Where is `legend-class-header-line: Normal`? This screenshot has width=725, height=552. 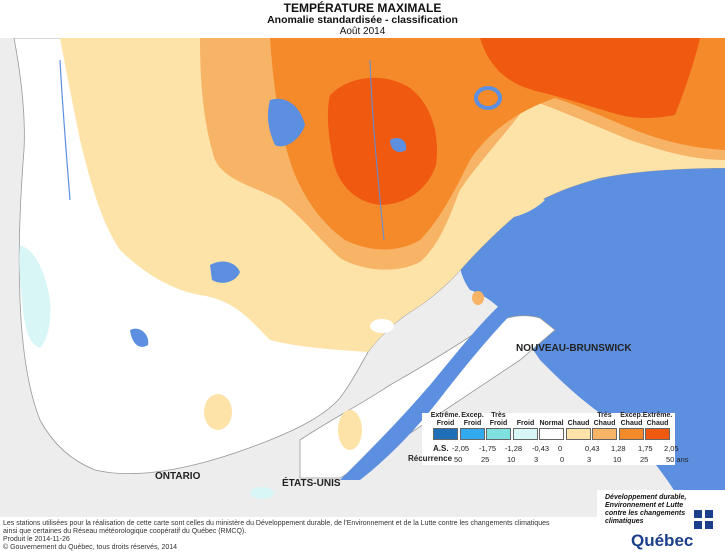
legend-class-header-line: Normal is located at coordinates (551, 423).